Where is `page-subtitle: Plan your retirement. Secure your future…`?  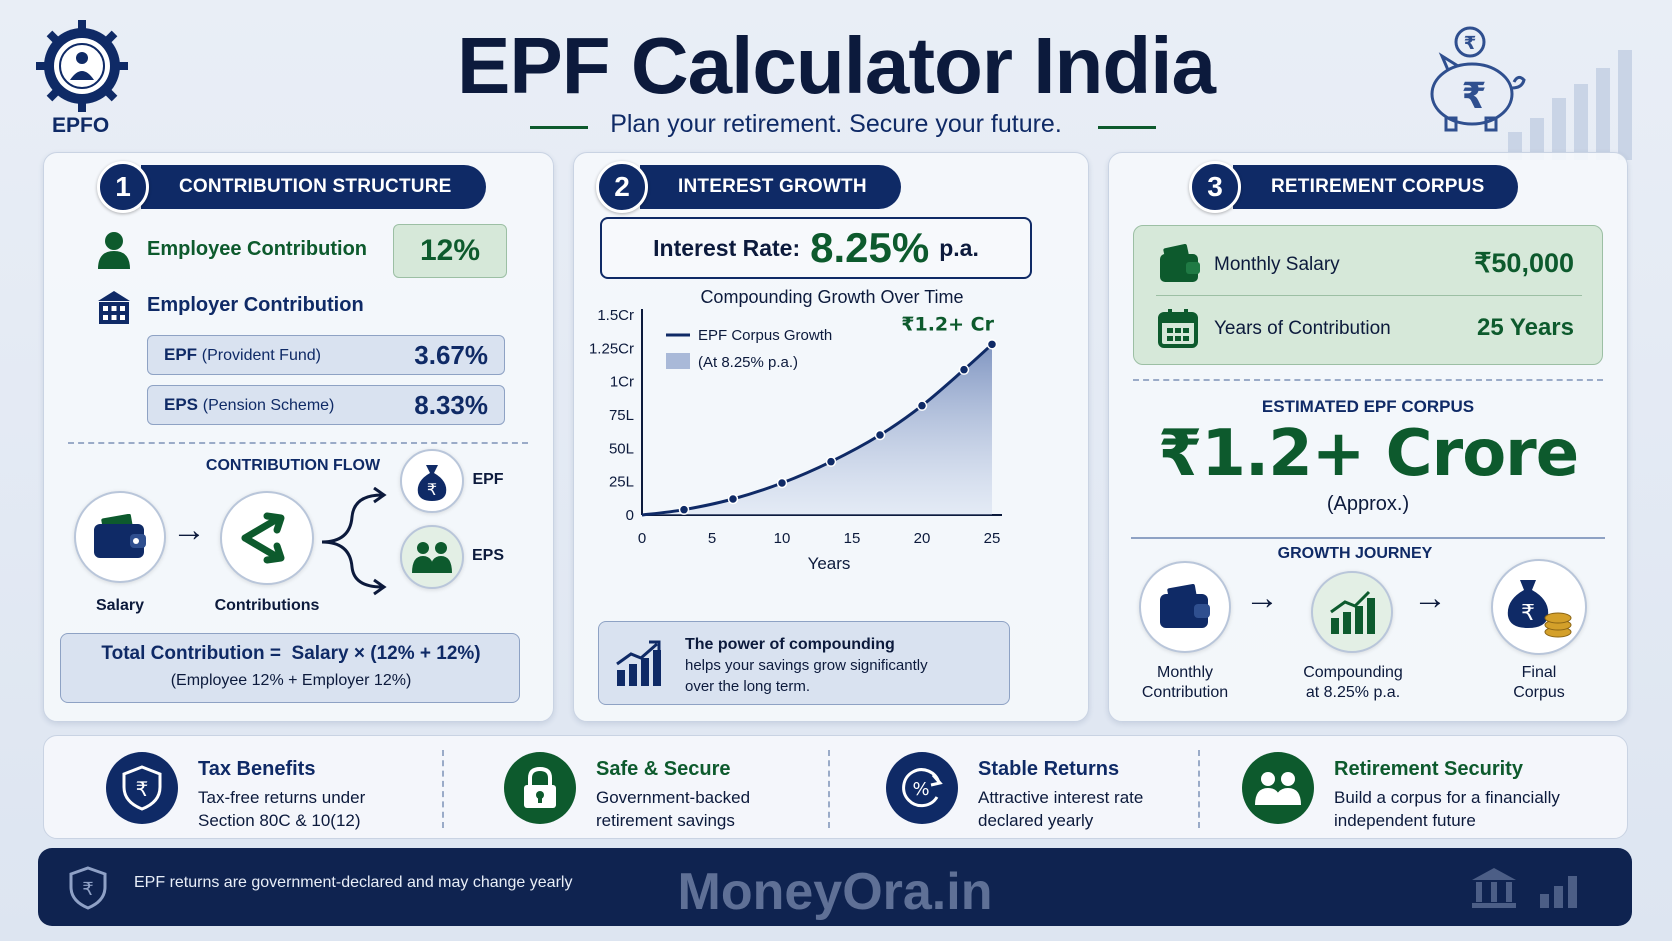
page-subtitle: Plan your retirement. Secure your future… is located at coordinates (836, 124).